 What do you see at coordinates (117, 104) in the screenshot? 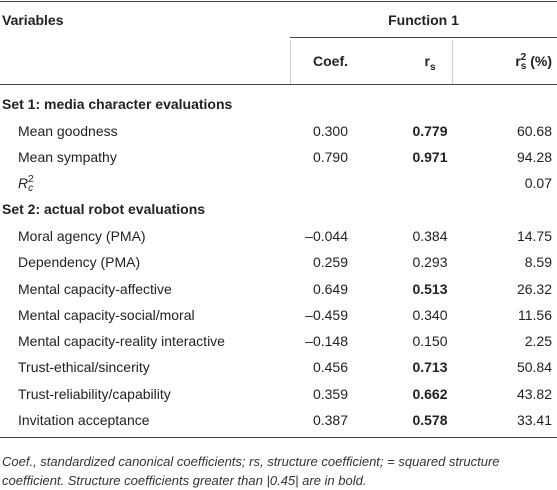
I see `section-title: Set 1: media character evaluations` at bounding box center [117, 104].